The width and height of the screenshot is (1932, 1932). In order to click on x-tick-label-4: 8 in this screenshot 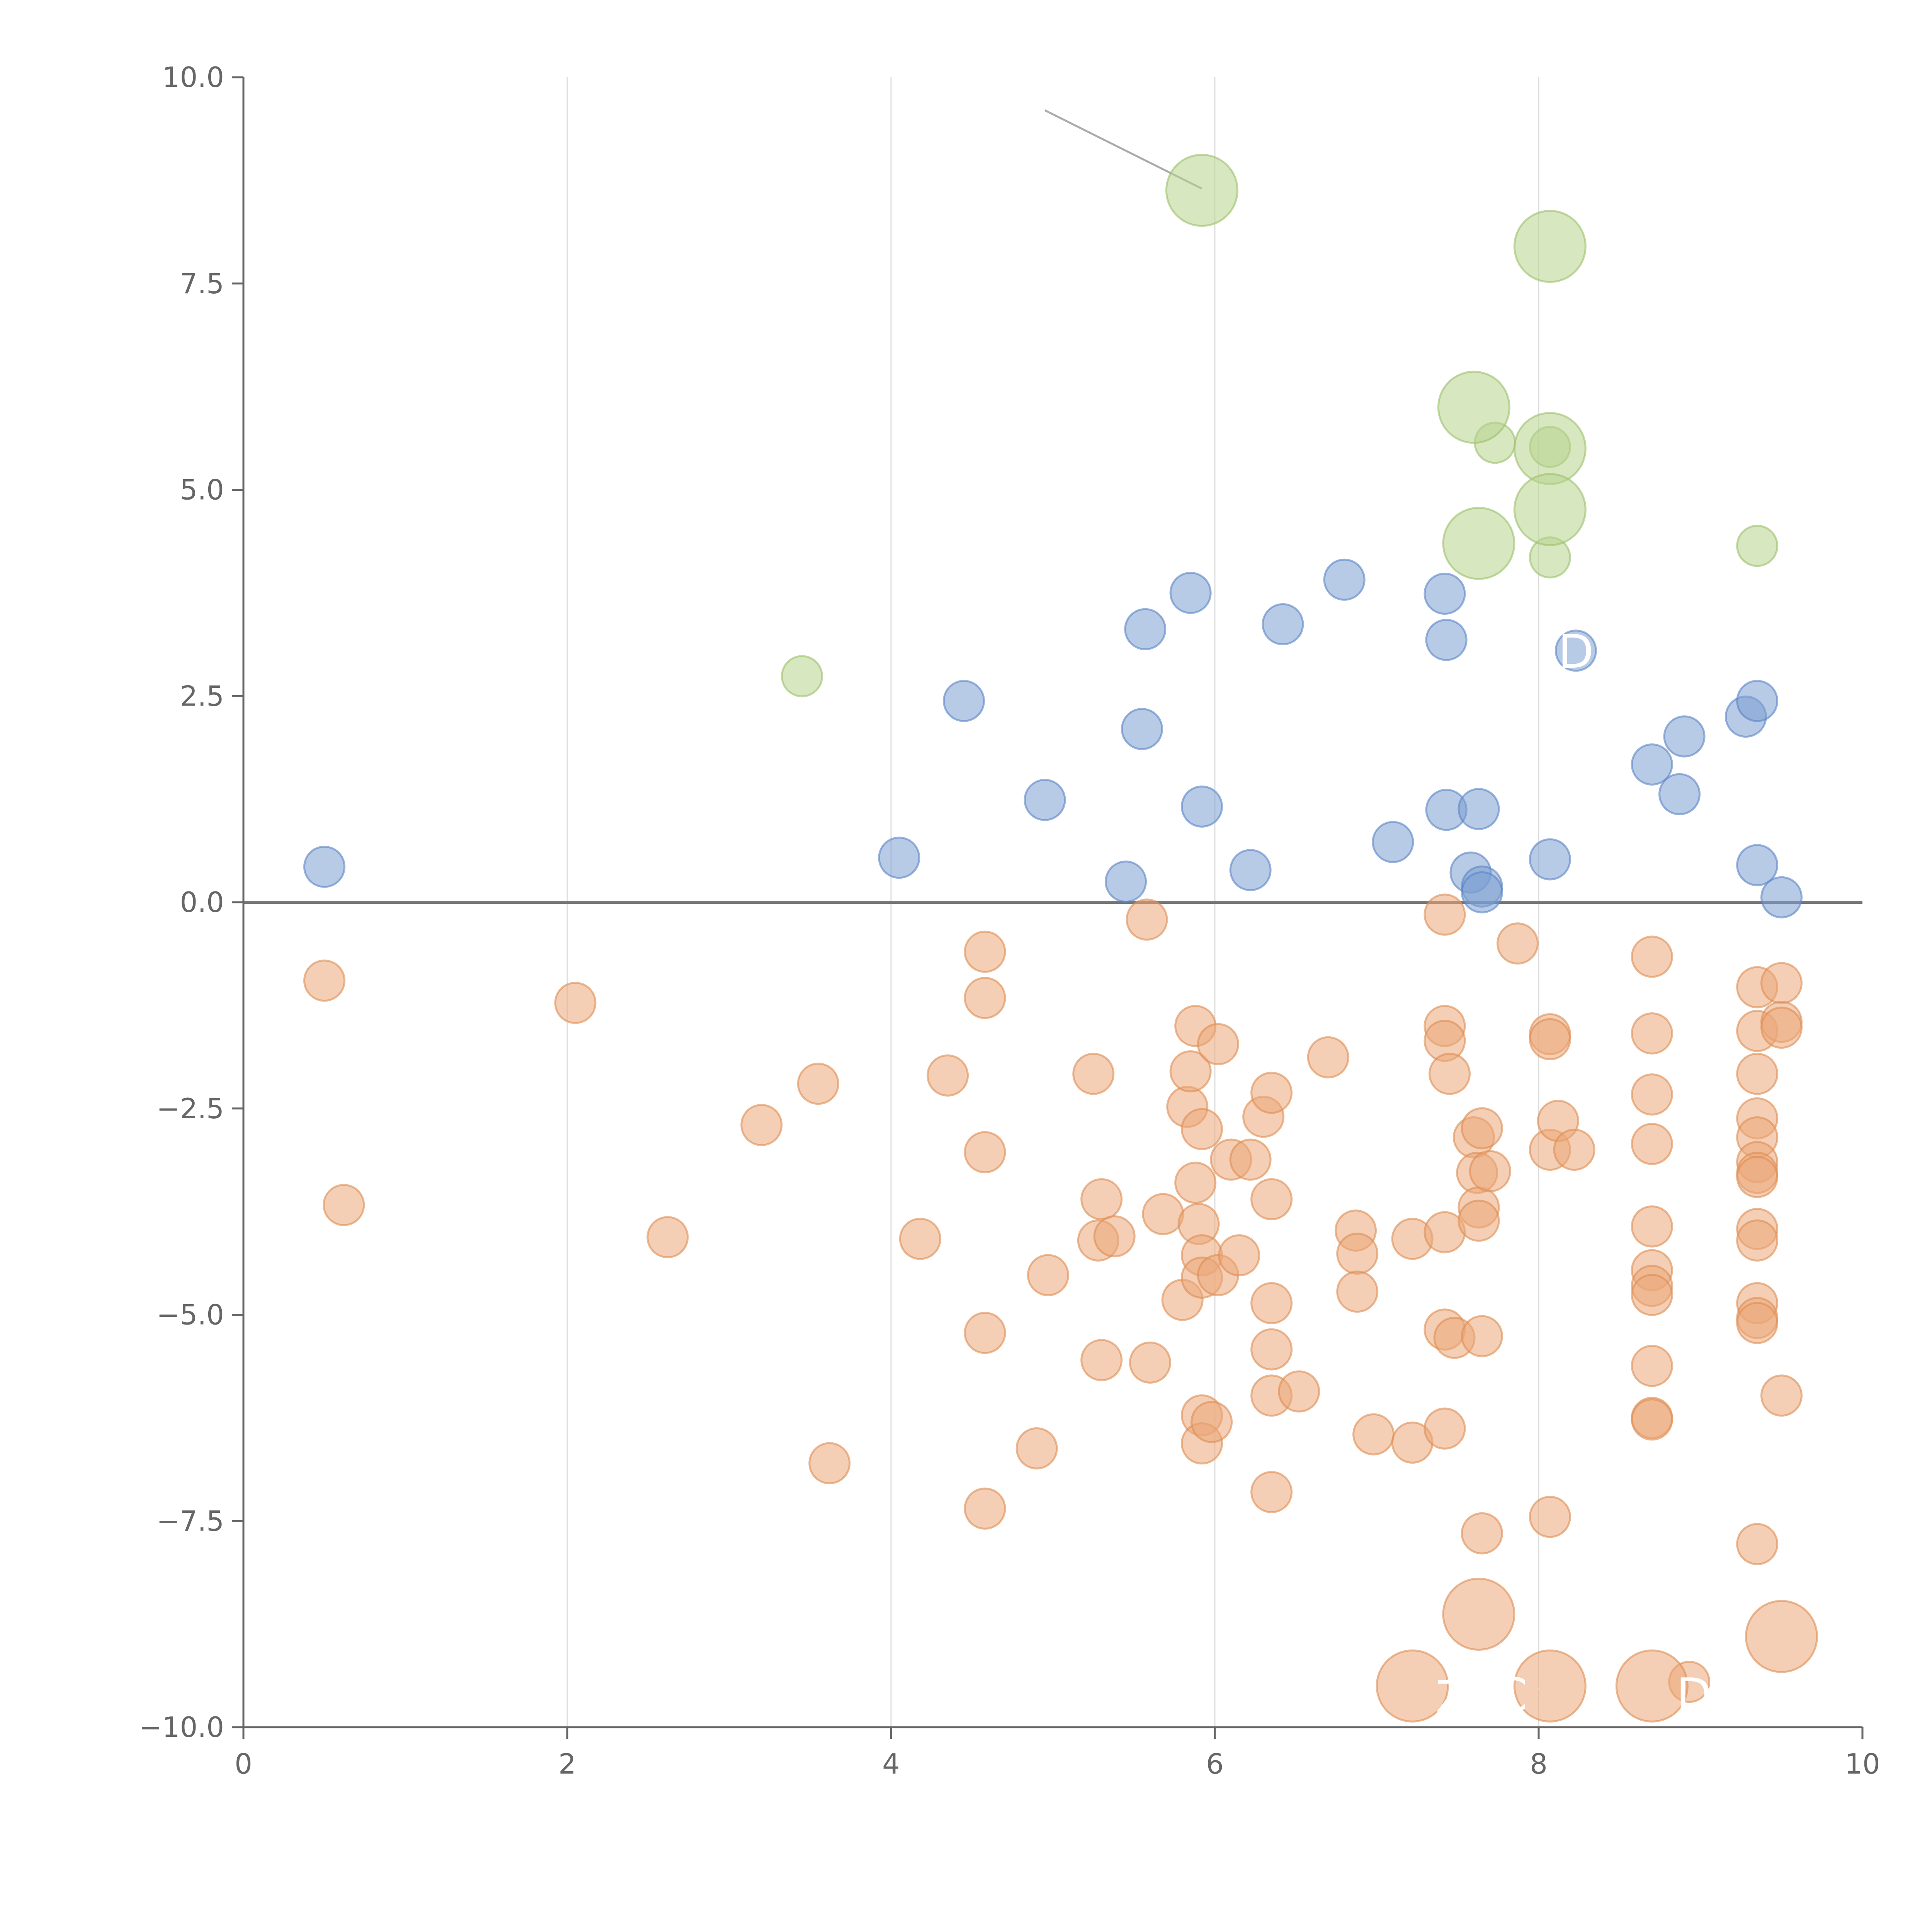, I will do `click(1539, 1764)`.